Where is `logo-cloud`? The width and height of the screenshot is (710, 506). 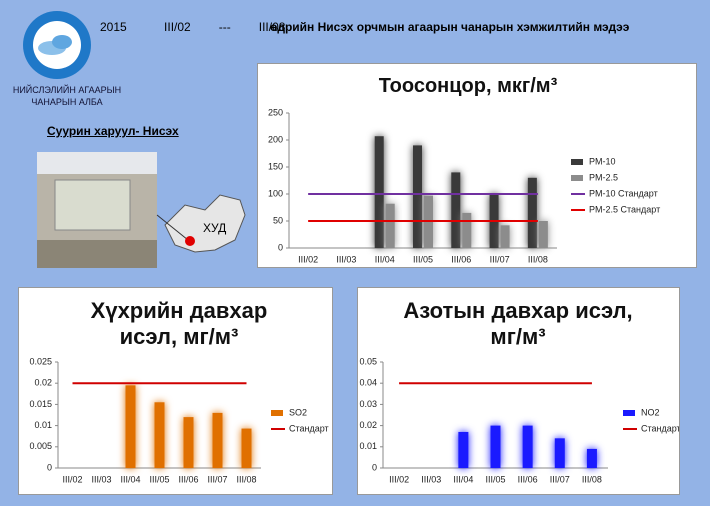
logo-cloud is located at coordinates (62, 42).